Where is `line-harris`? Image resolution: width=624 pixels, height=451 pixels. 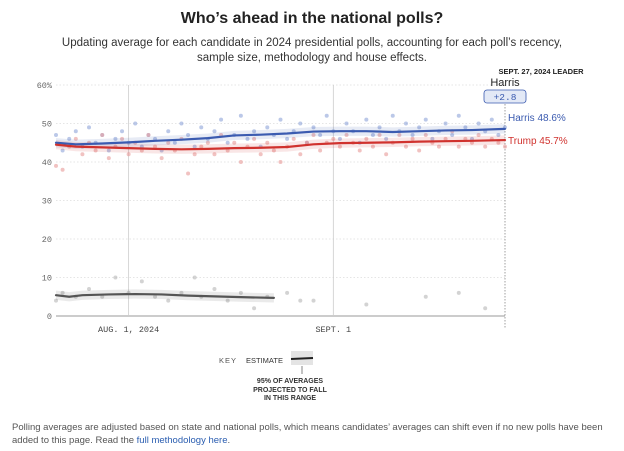 line-harris is located at coordinates (280, 136).